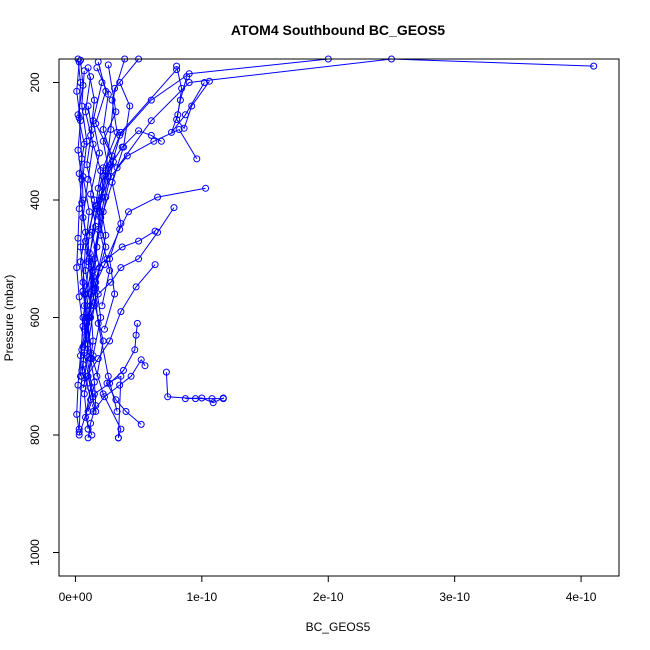 The height and width of the screenshot is (650, 650). I want to click on x-tick-label: 1e-10, so click(201, 597).